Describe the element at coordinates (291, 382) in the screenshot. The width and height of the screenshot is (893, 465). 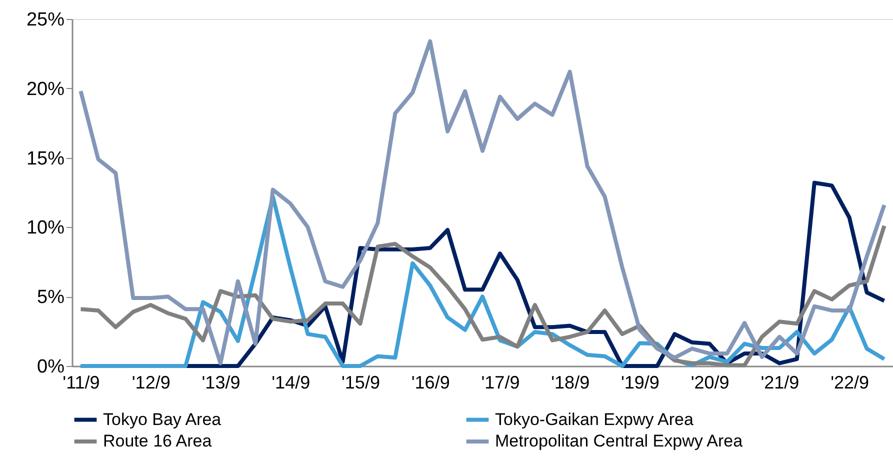
I see `x-tick-label: '14/9` at that location.